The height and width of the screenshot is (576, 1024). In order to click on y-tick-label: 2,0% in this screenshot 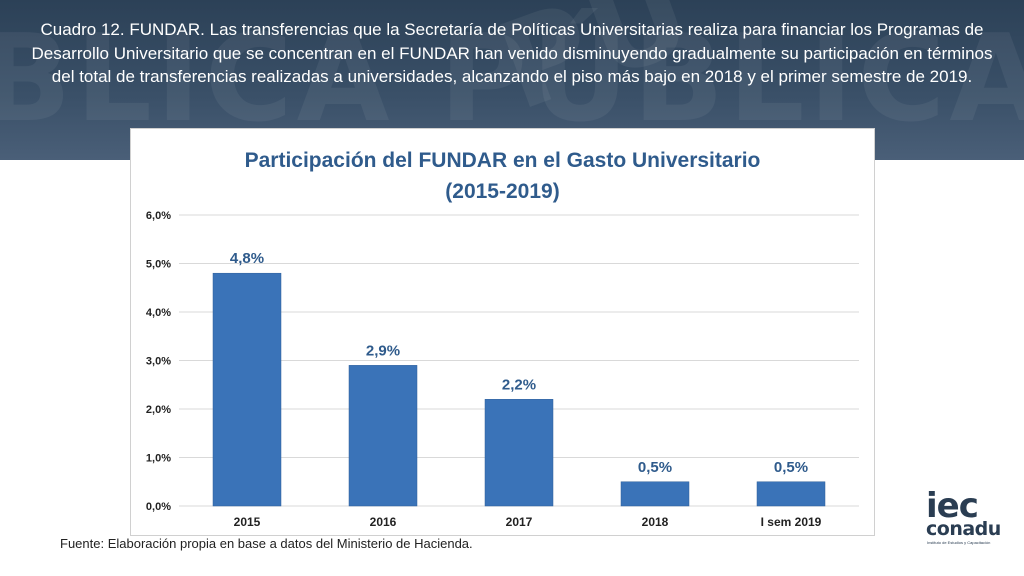, I will do `click(158, 410)`.